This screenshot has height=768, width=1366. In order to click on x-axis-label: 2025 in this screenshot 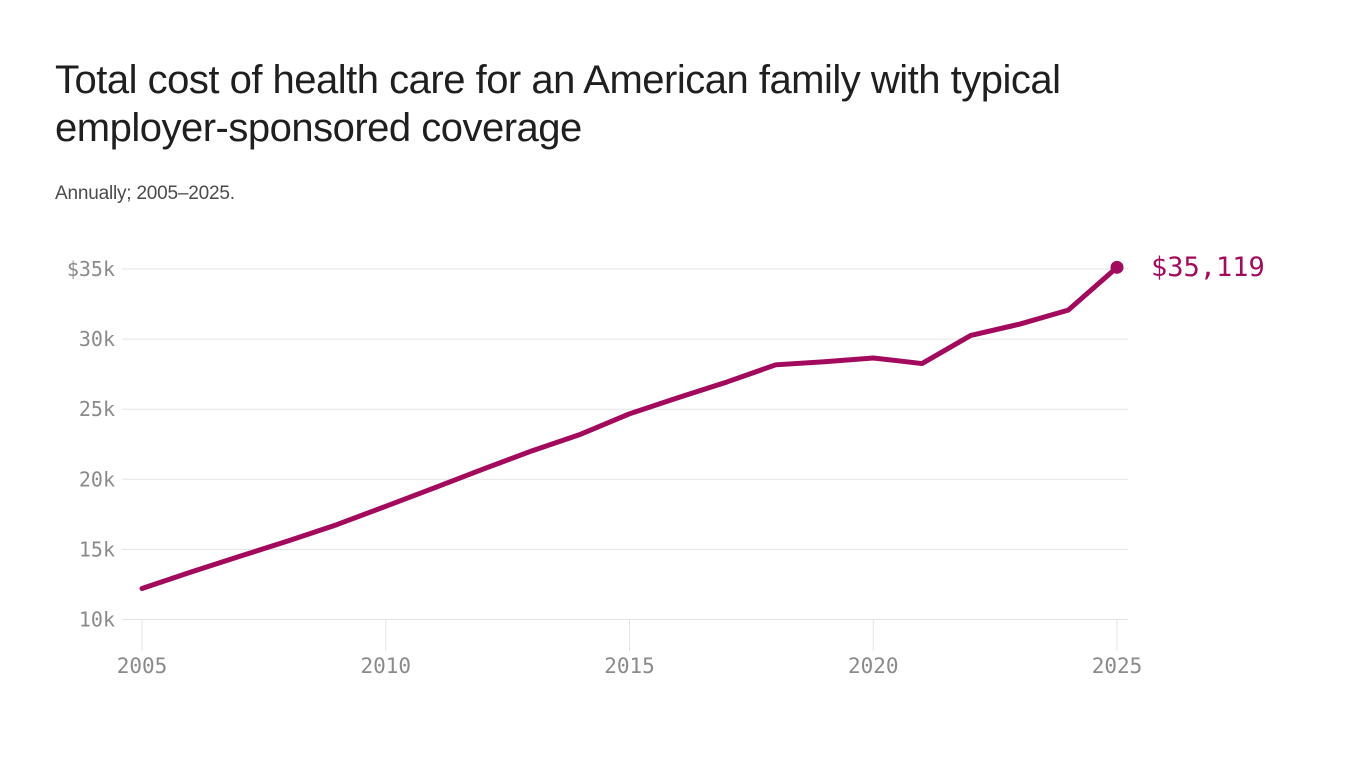, I will do `click(1117, 666)`.